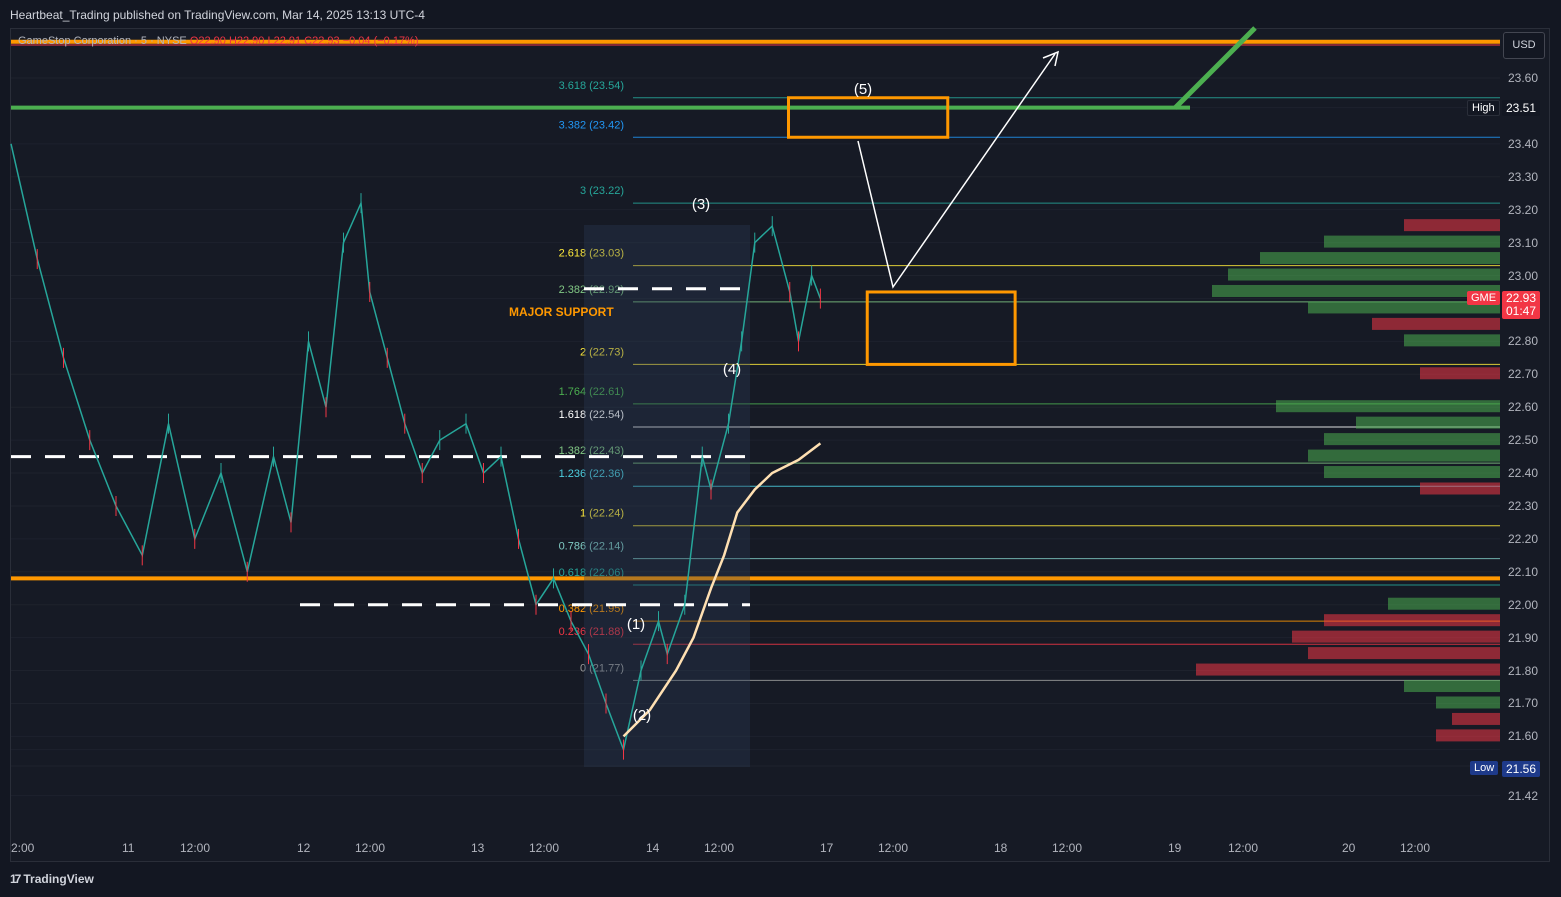 The image size is (1561, 897). I want to click on fib-level-label: 1.382 (22.43), so click(591, 451).